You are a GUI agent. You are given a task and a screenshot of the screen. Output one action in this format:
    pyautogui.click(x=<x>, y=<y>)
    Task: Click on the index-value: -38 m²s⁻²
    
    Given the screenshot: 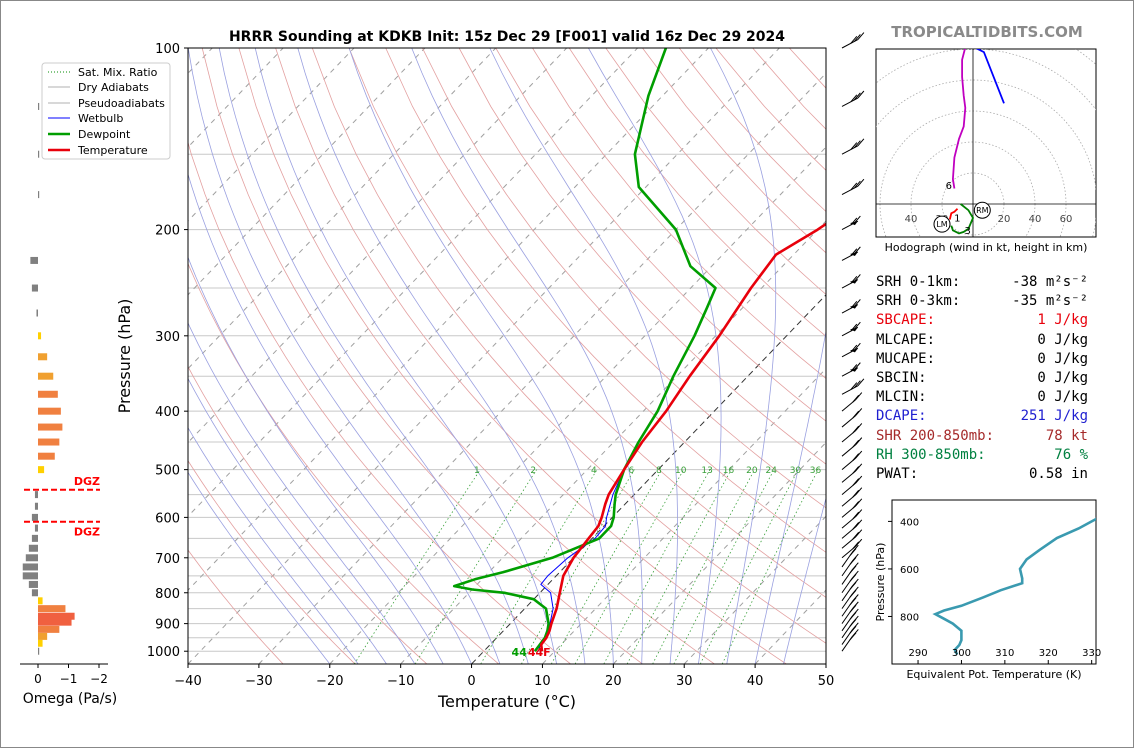 What is the action you would take?
    pyautogui.click(x=1050, y=282)
    